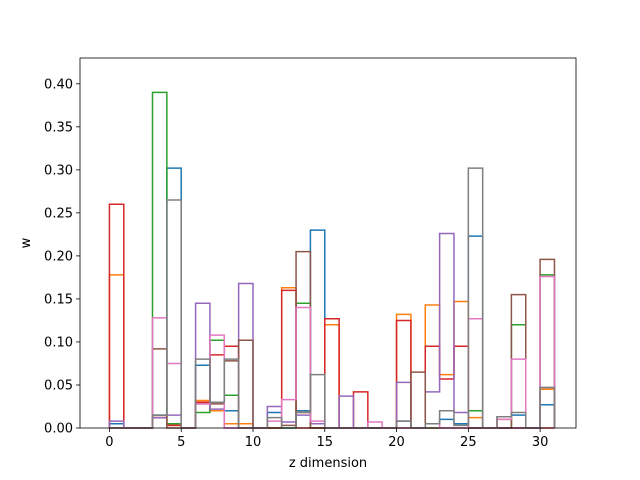 This screenshot has height=480, width=640. What do you see at coordinates (181, 442) in the screenshot?
I see `x-tick-label: 5` at bounding box center [181, 442].